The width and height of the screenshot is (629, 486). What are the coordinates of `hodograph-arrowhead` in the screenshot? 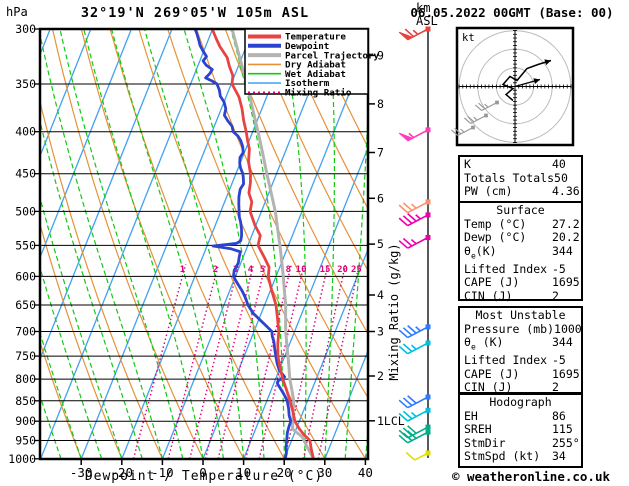 It's located at (536, 81).